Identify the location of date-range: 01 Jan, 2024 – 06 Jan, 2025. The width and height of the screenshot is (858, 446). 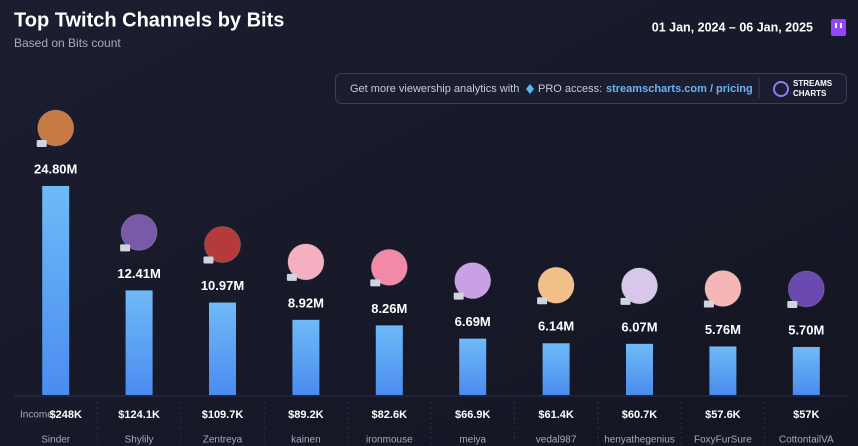
(732, 27).